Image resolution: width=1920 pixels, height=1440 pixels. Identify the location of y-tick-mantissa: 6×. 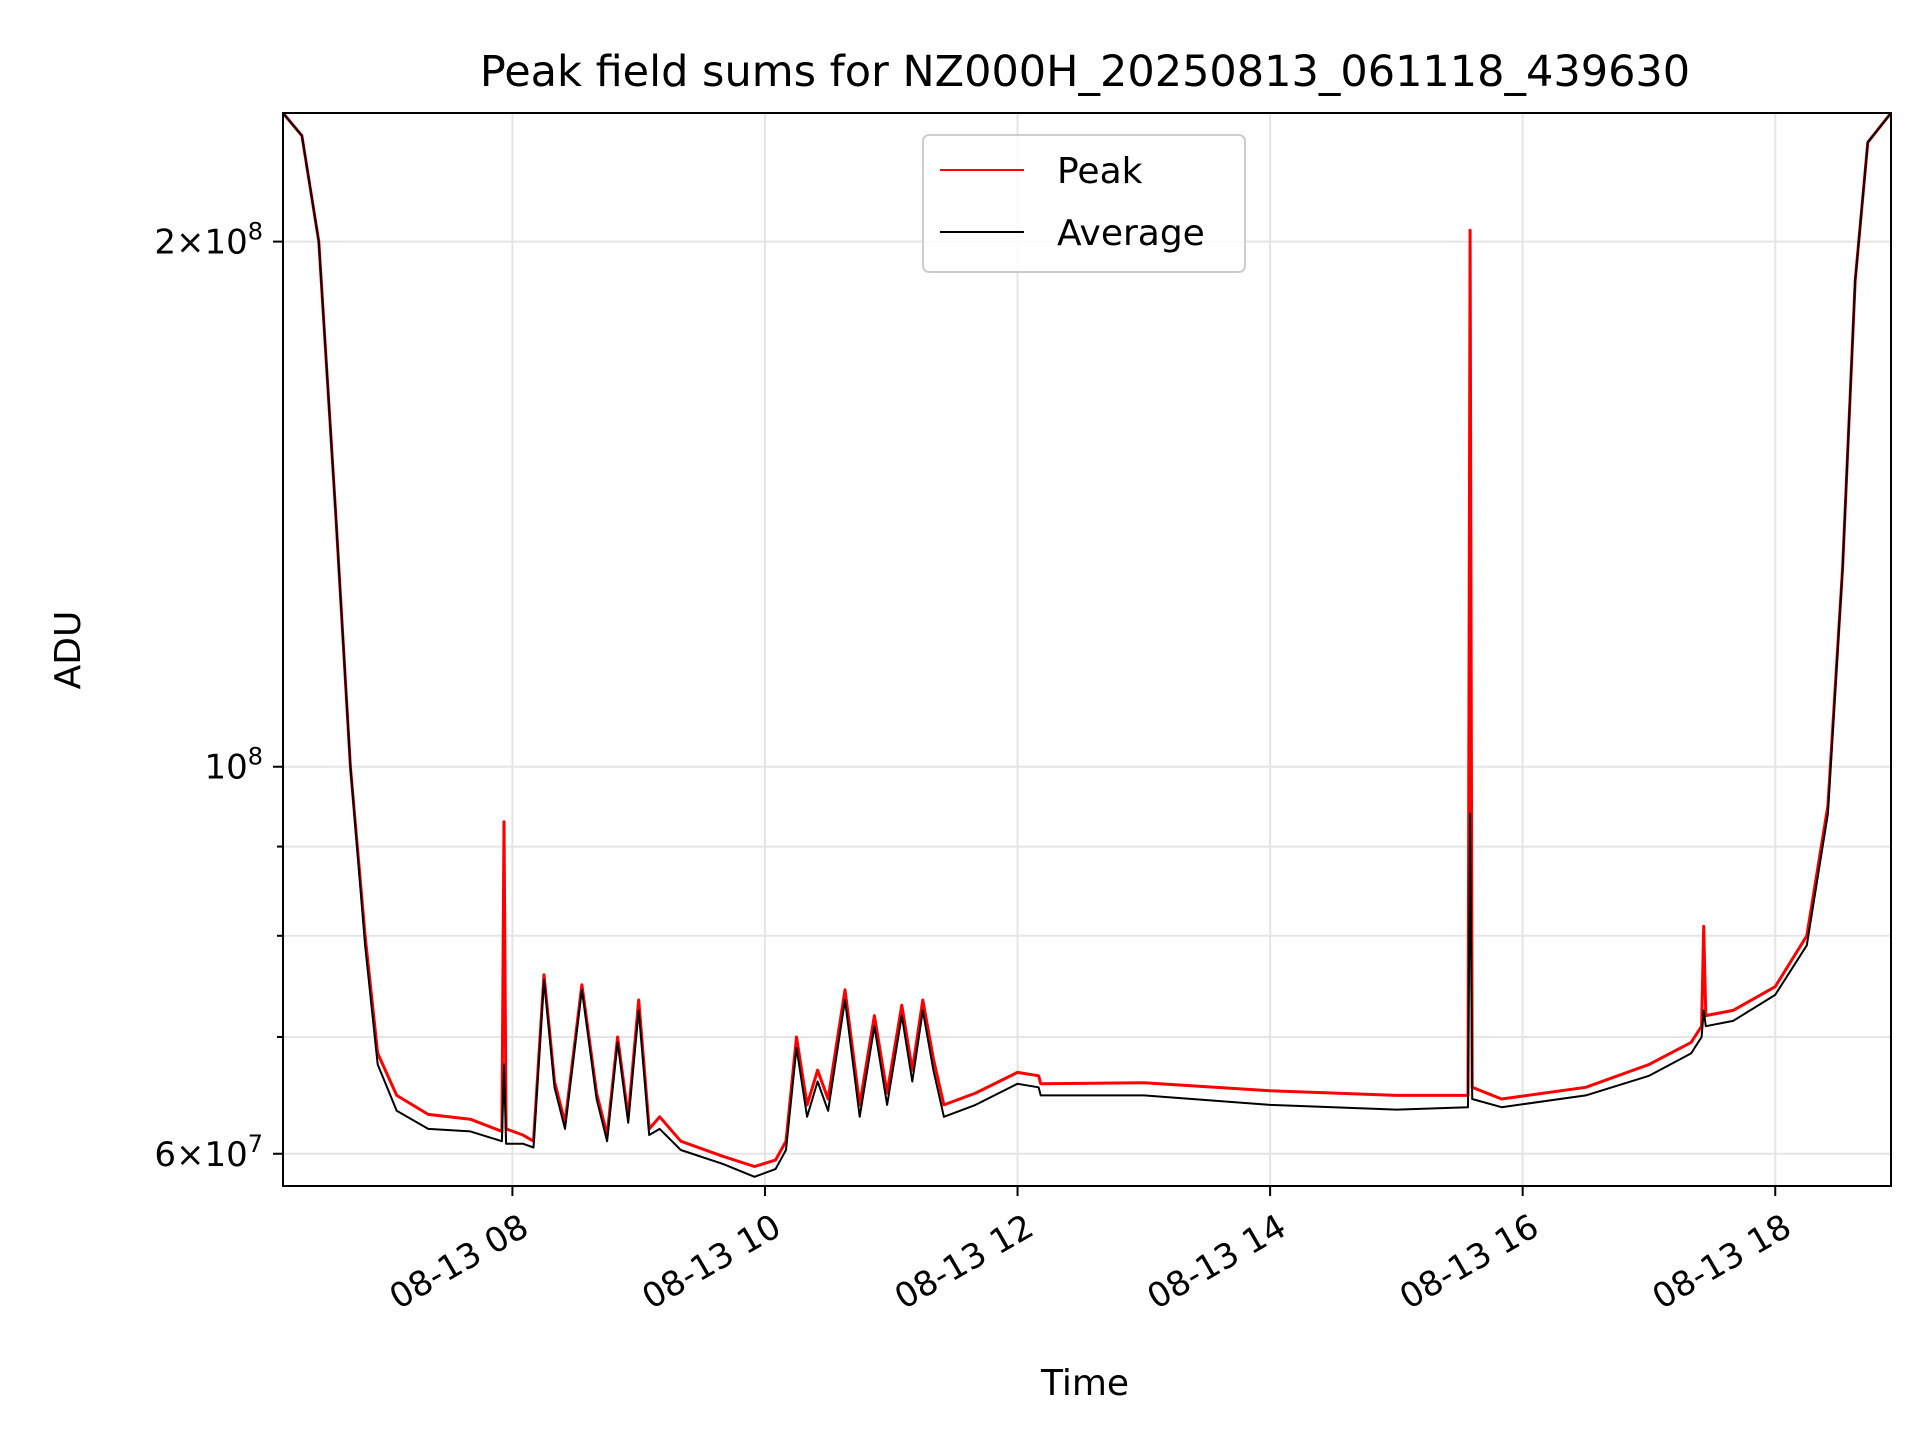
(179, 1155).